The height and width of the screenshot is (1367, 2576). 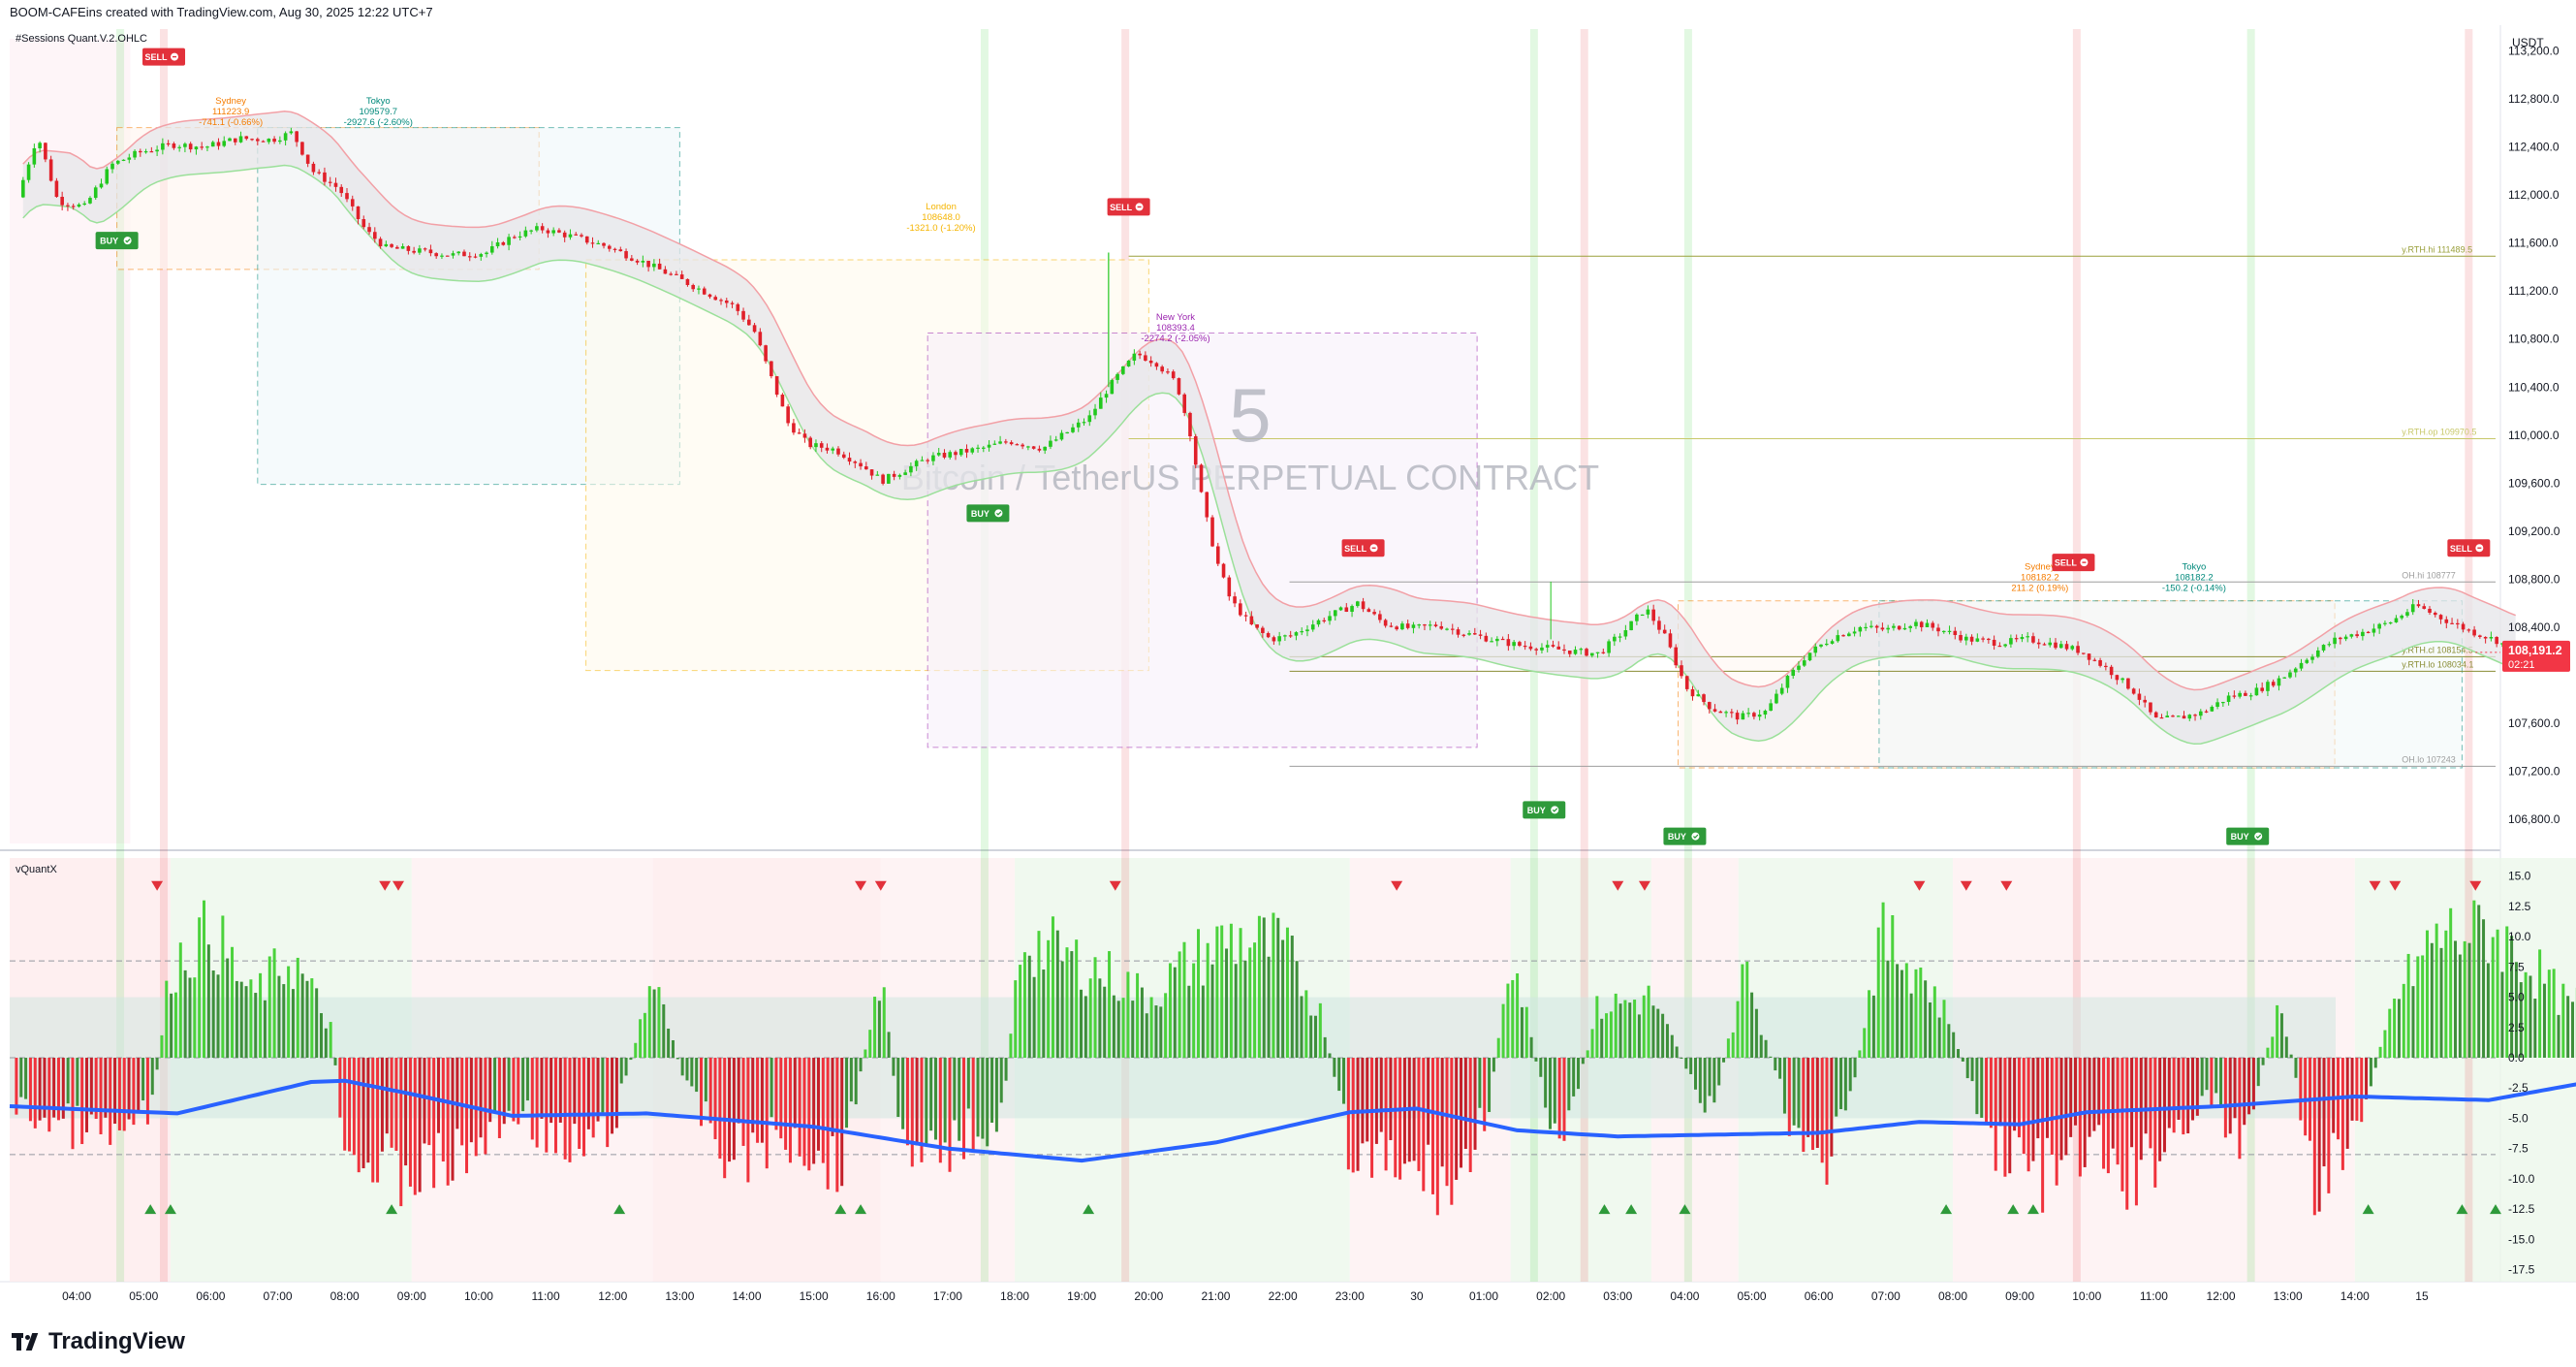 I want to click on session-label-line: Sydney, so click(x=230, y=102).